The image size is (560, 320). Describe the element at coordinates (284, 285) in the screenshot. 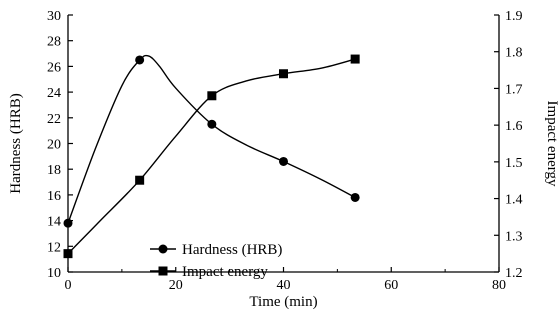

I see `x-tick-label: 40` at that location.